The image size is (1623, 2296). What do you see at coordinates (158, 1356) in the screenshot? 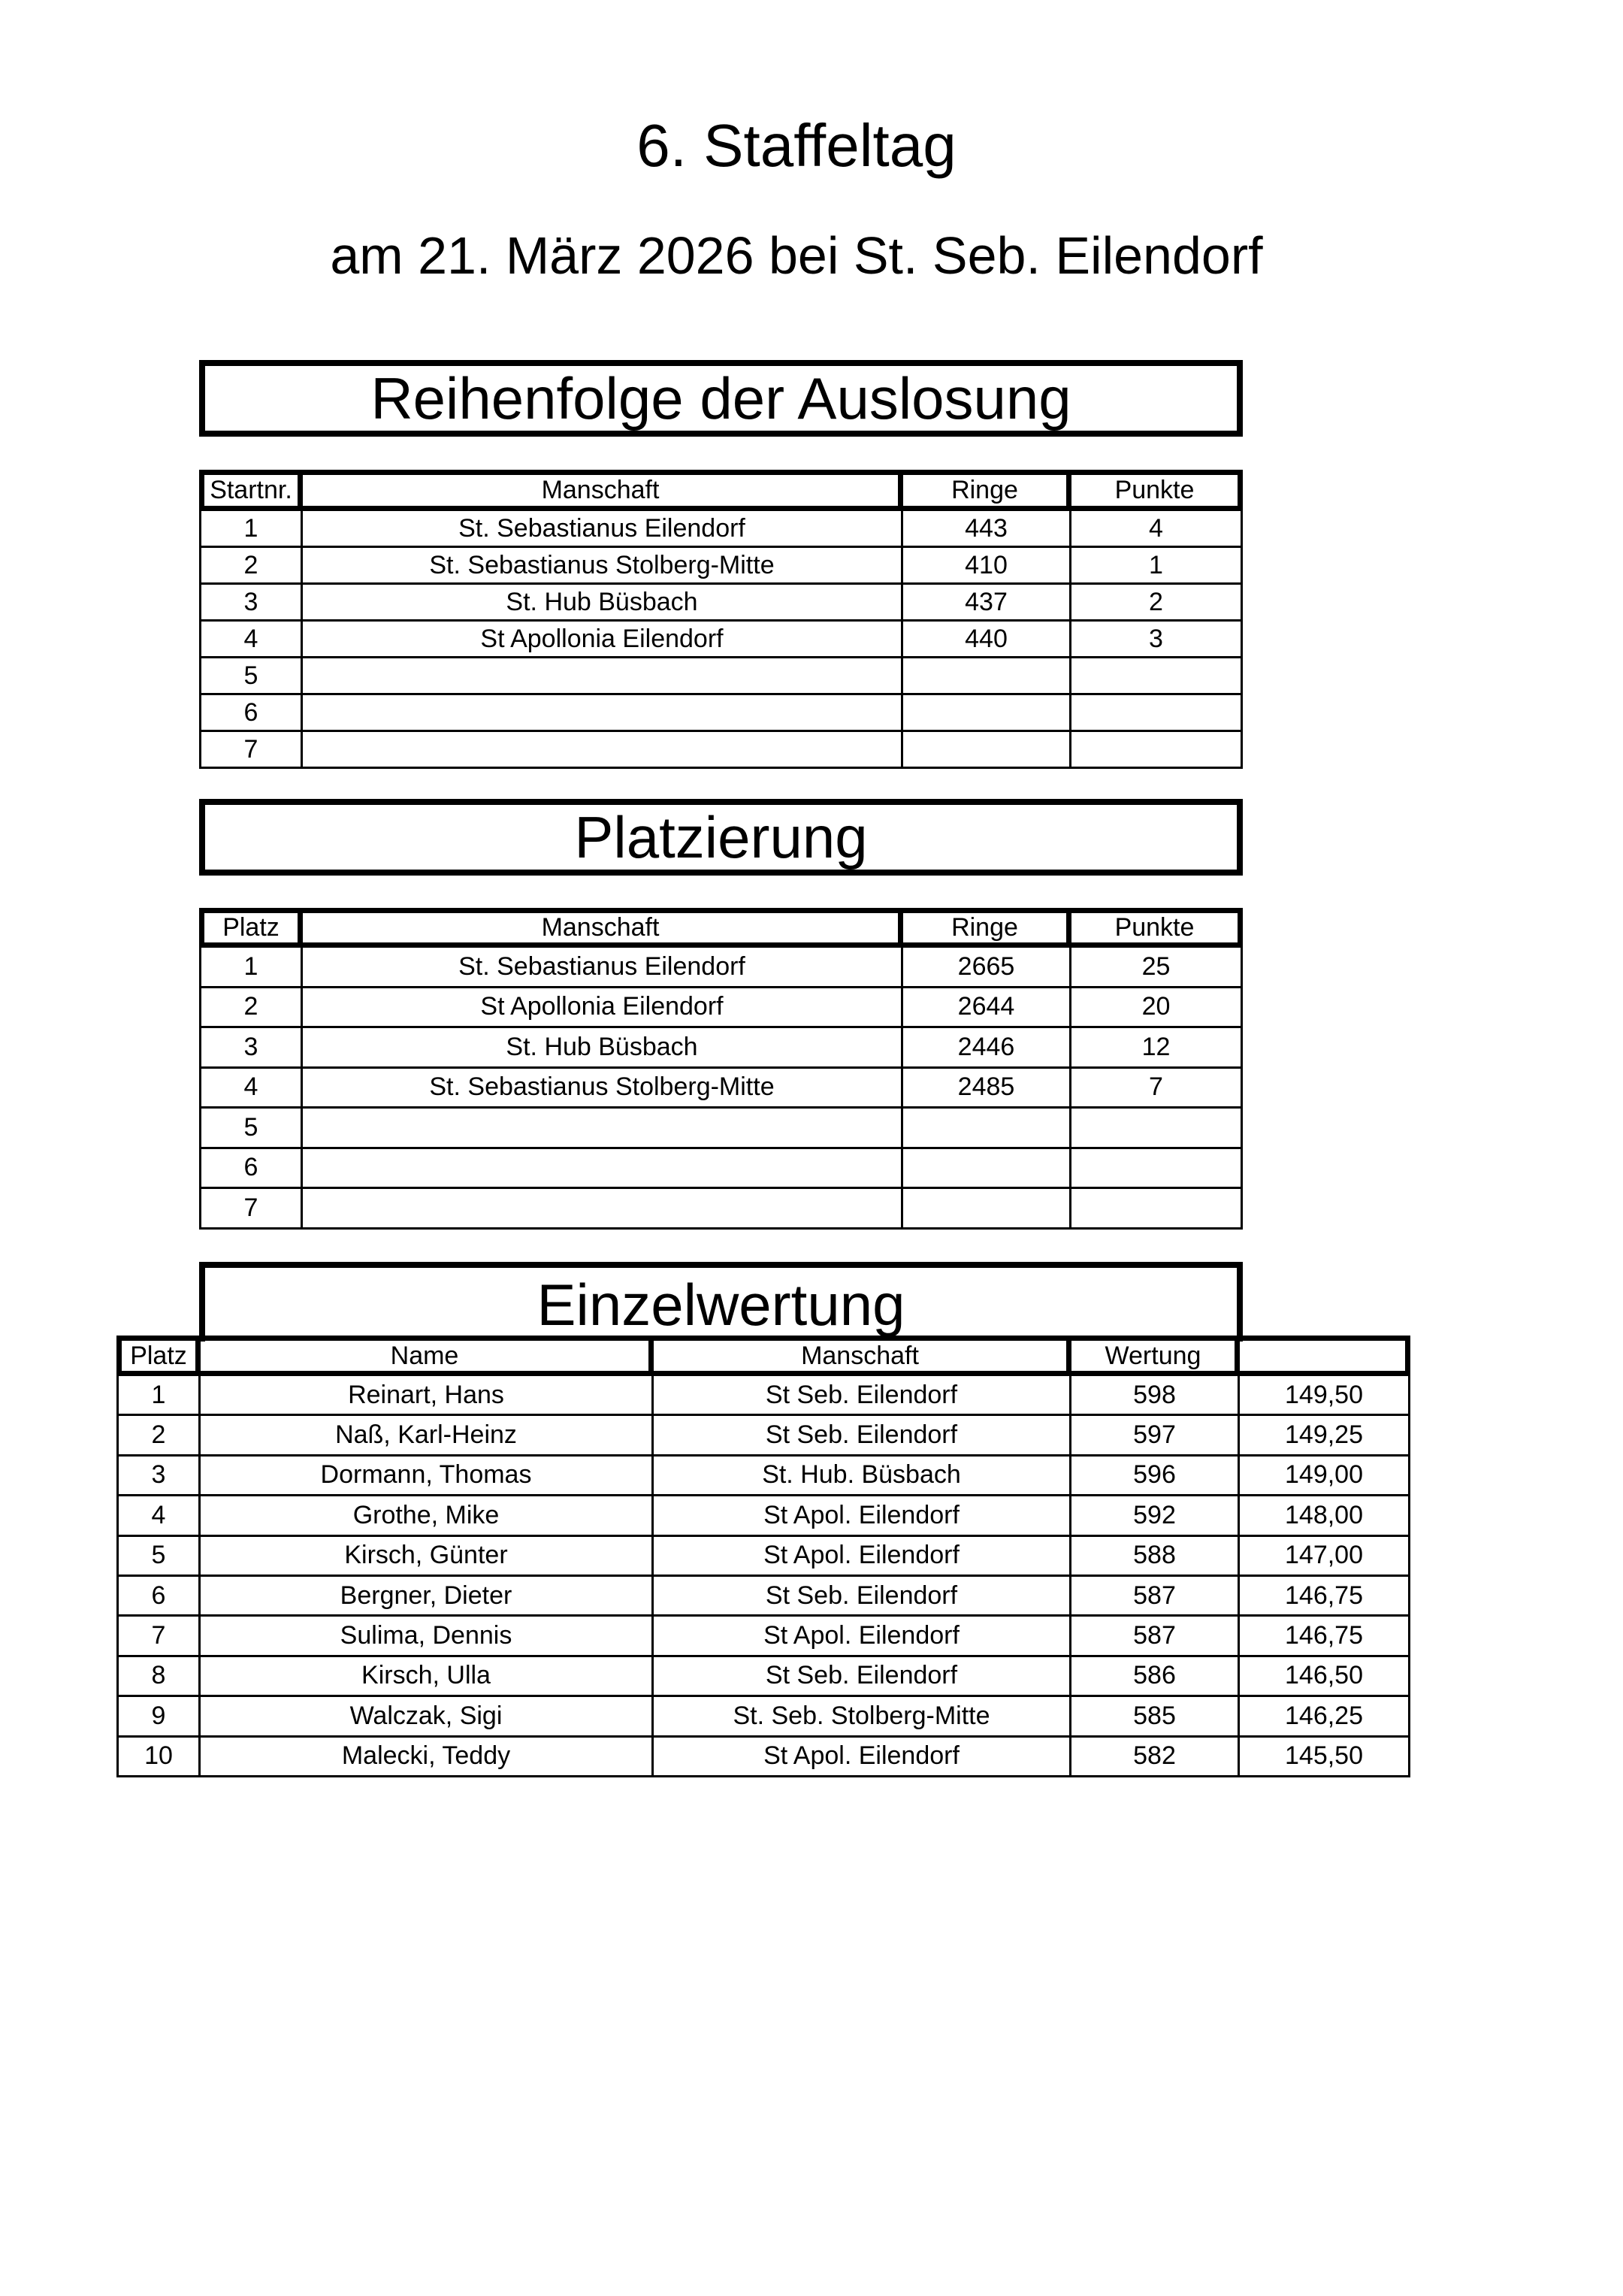
I see `column-header: Platz` at bounding box center [158, 1356].